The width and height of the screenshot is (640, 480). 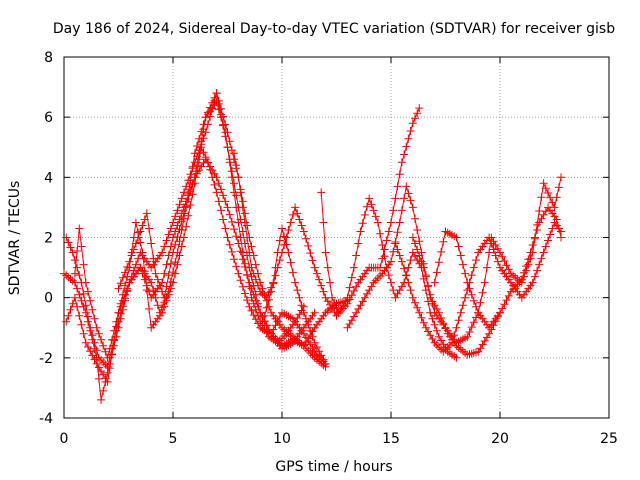 What do you see at coordinates (500, 439) in the screenshot?
I see `x-tick-label: 20` at bounding box center [500, 439].